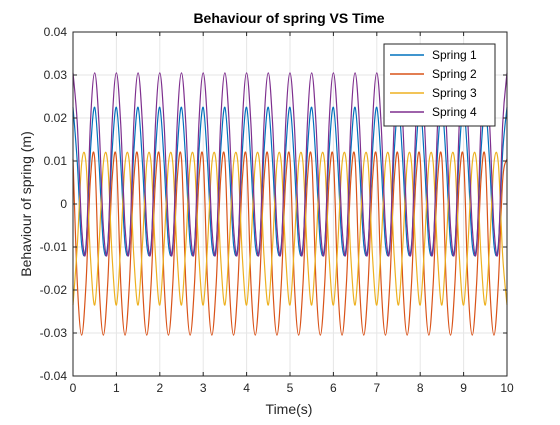 Image resolution: width=560 pixels, height=425 pixels. Describe the element at coordinates (454, 112) in the screenshot. I see `legend-label-spring-4: Spring 4` at that location.